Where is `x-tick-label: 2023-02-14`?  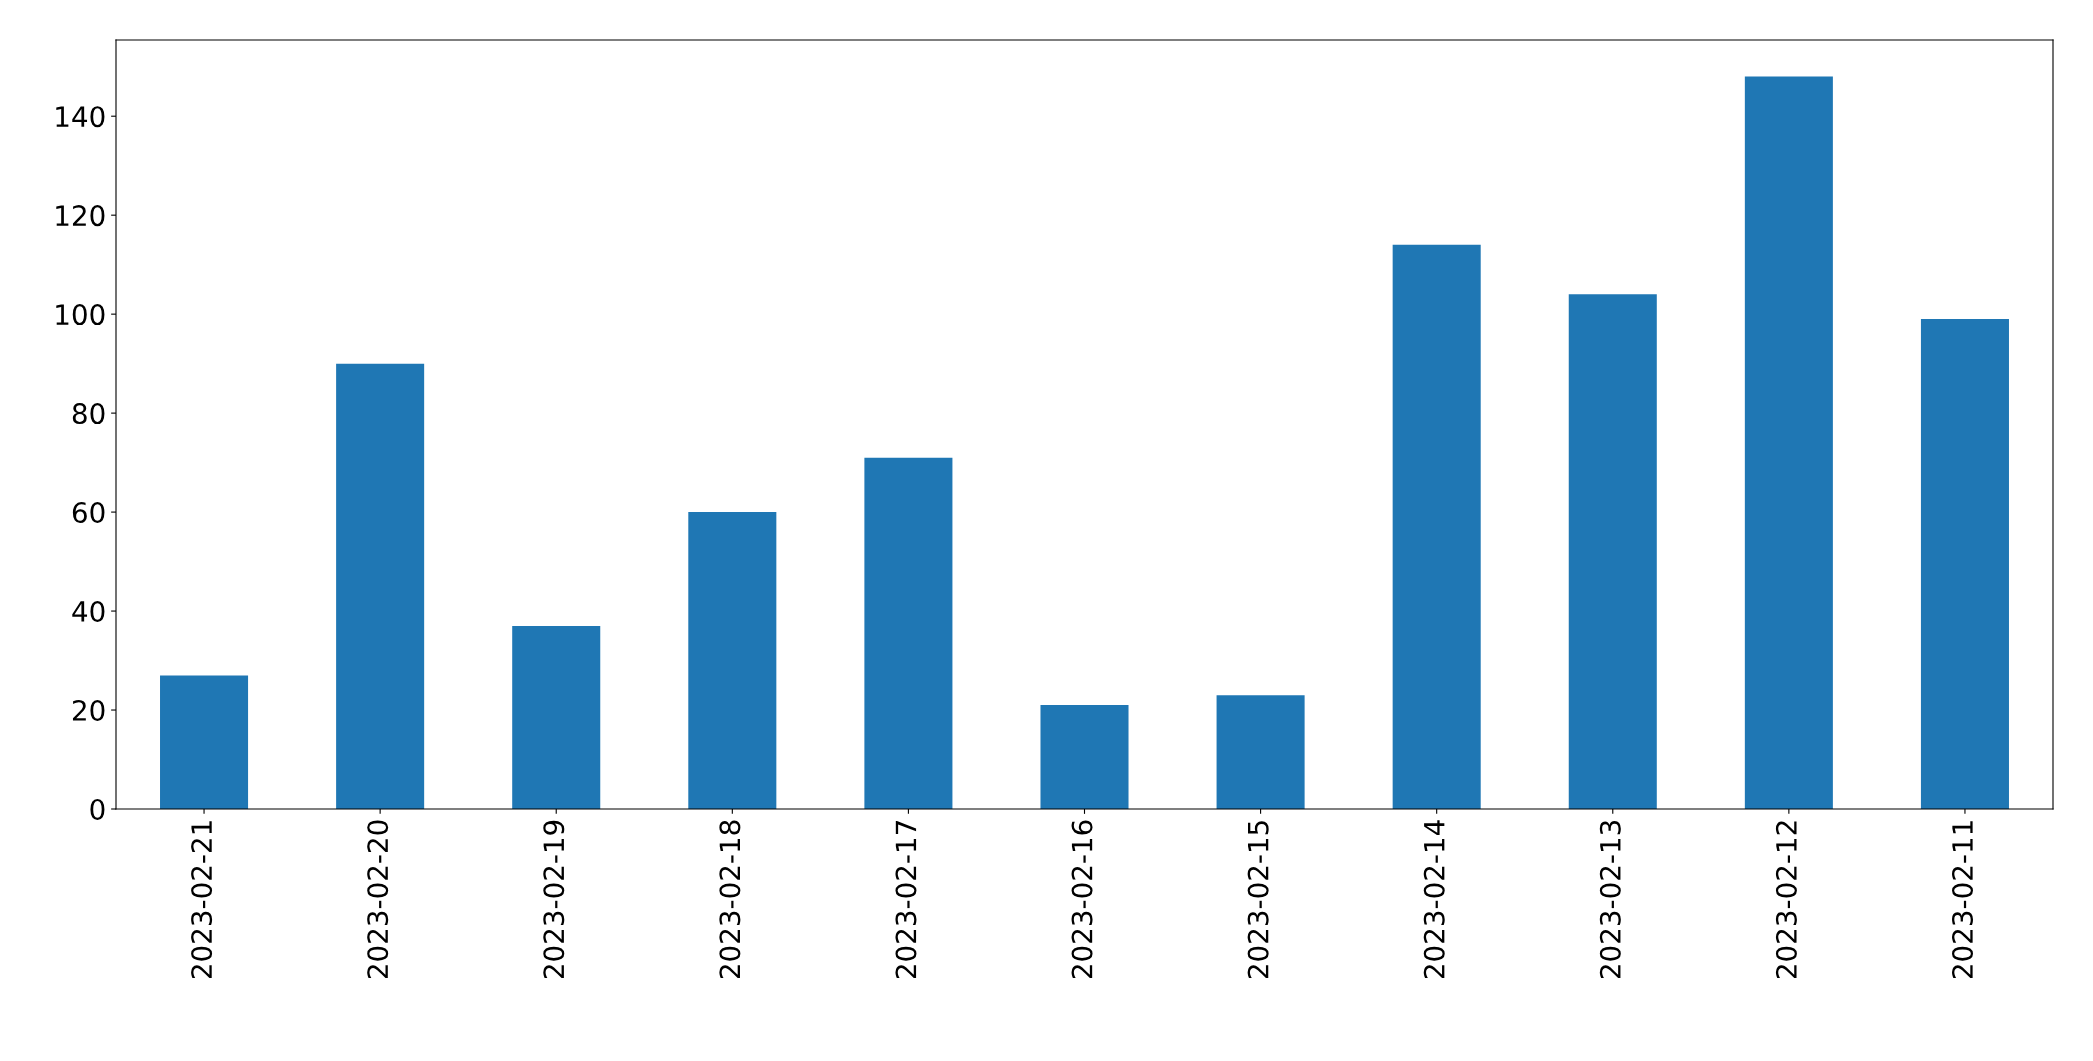
x-tick-label: 2023-02-14 is located at coordinates (1434, 899).